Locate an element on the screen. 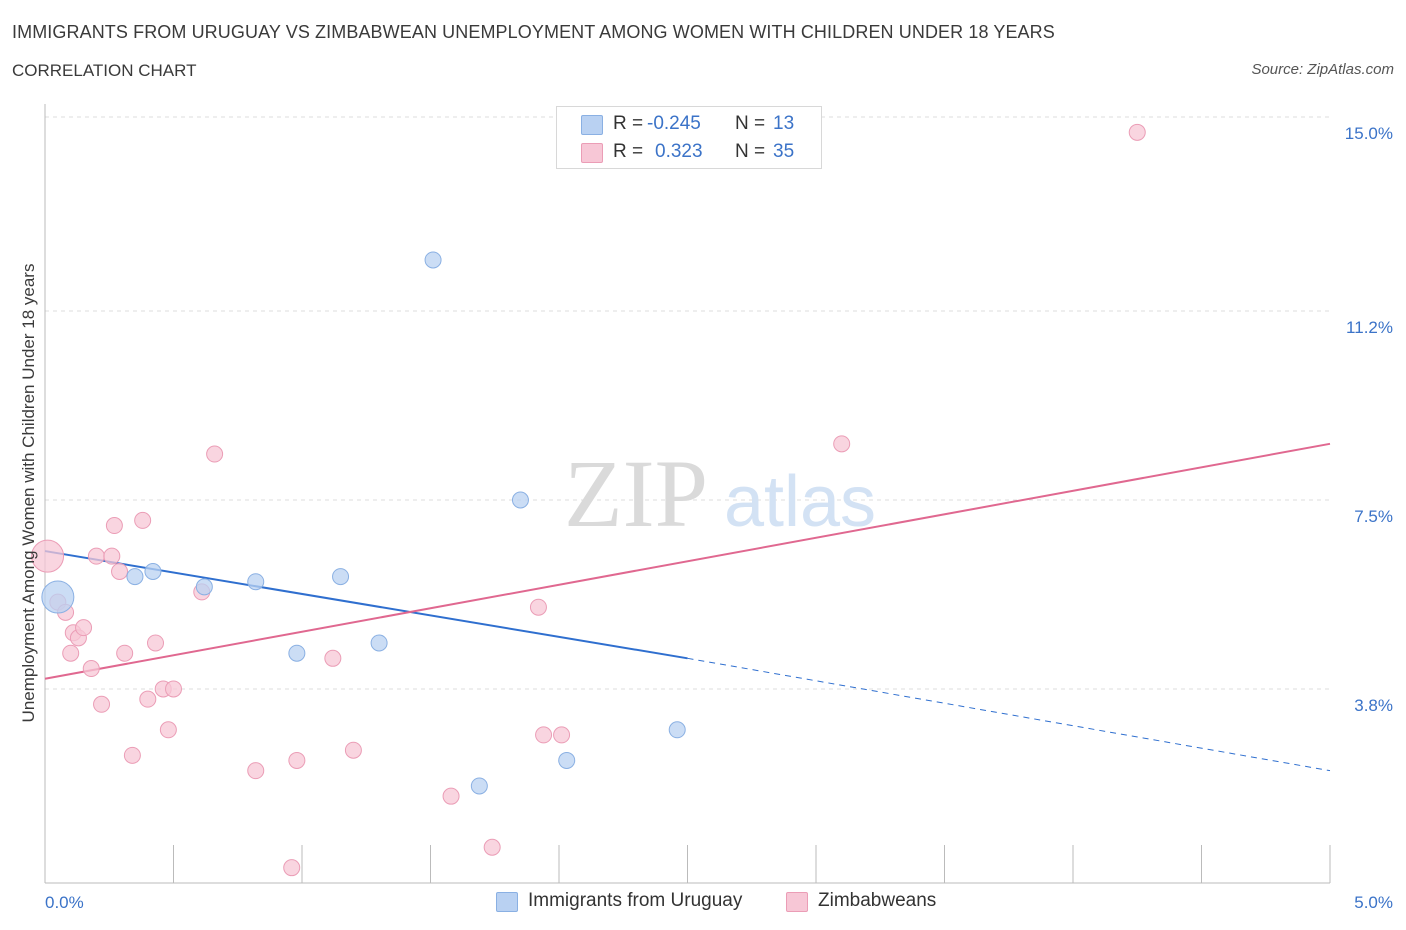 This screenshot has height=930, width=1406. y-tick-label: 11.2% is located at coordinates (1369, 327).